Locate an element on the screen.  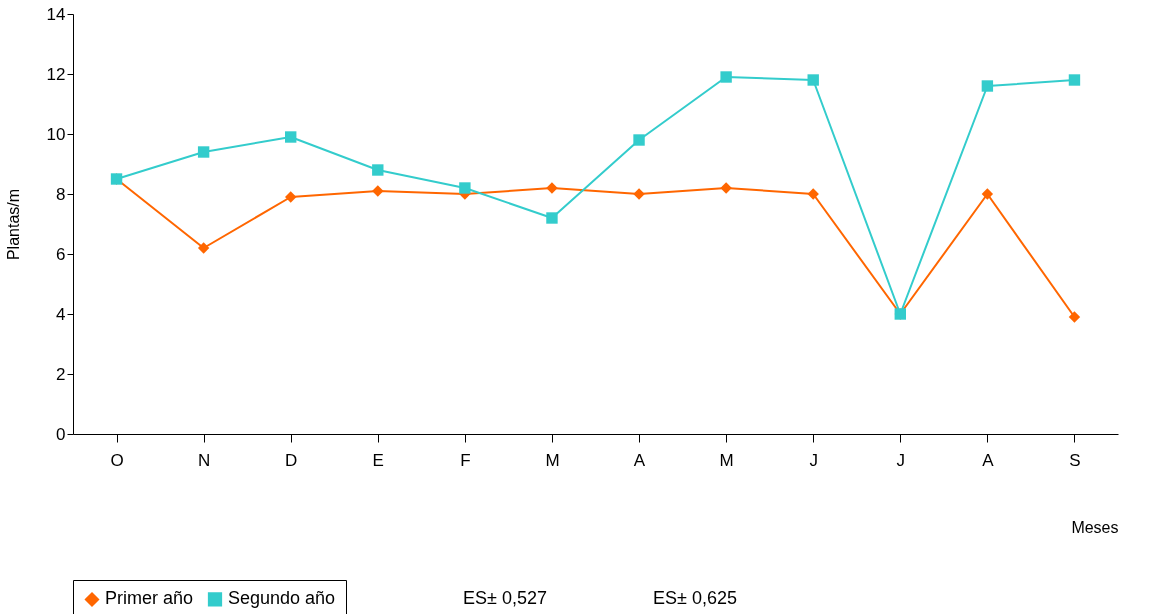
text: ES± 0,527 is located at coordinates (505, 598).